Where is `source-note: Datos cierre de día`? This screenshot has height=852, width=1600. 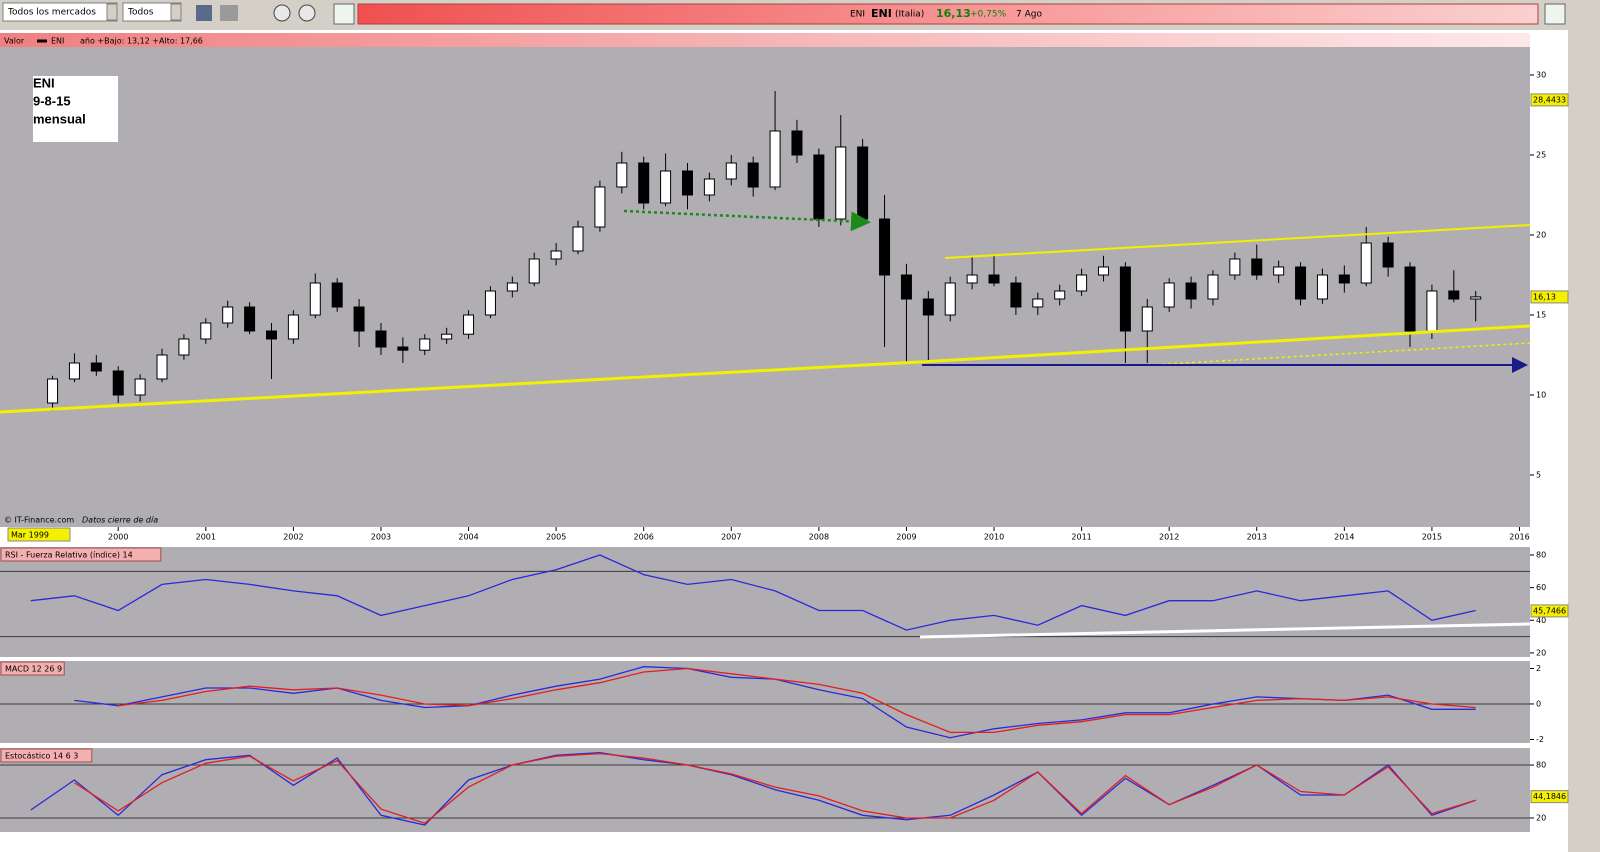
source-note: Datos cierre de día is located at coordinates (120, 520).